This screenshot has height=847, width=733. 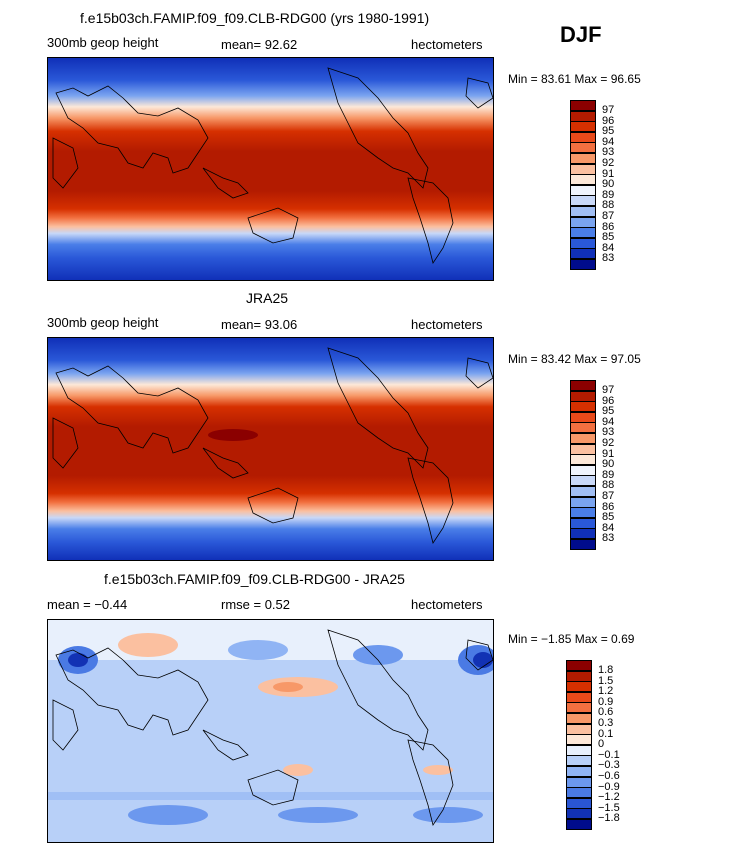 What do you see at coordinates (609, 797) in the screenshot?
I see `colorbar-label: −1.2` at bounding box center [609, 797].